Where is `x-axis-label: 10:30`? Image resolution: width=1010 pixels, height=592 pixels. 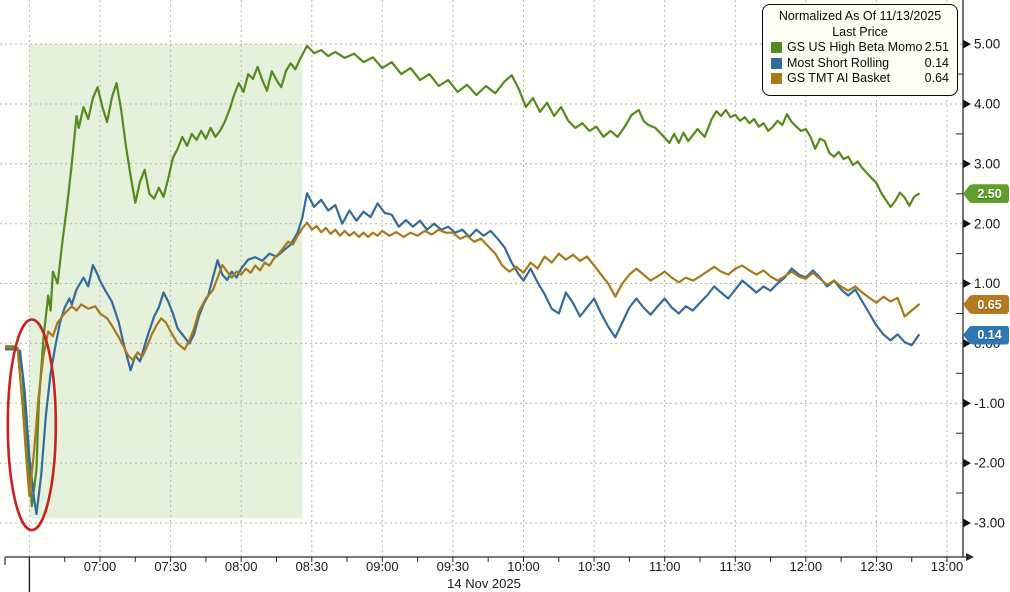
x-axis-label: 10:30 is located at coordinates (594, 566).